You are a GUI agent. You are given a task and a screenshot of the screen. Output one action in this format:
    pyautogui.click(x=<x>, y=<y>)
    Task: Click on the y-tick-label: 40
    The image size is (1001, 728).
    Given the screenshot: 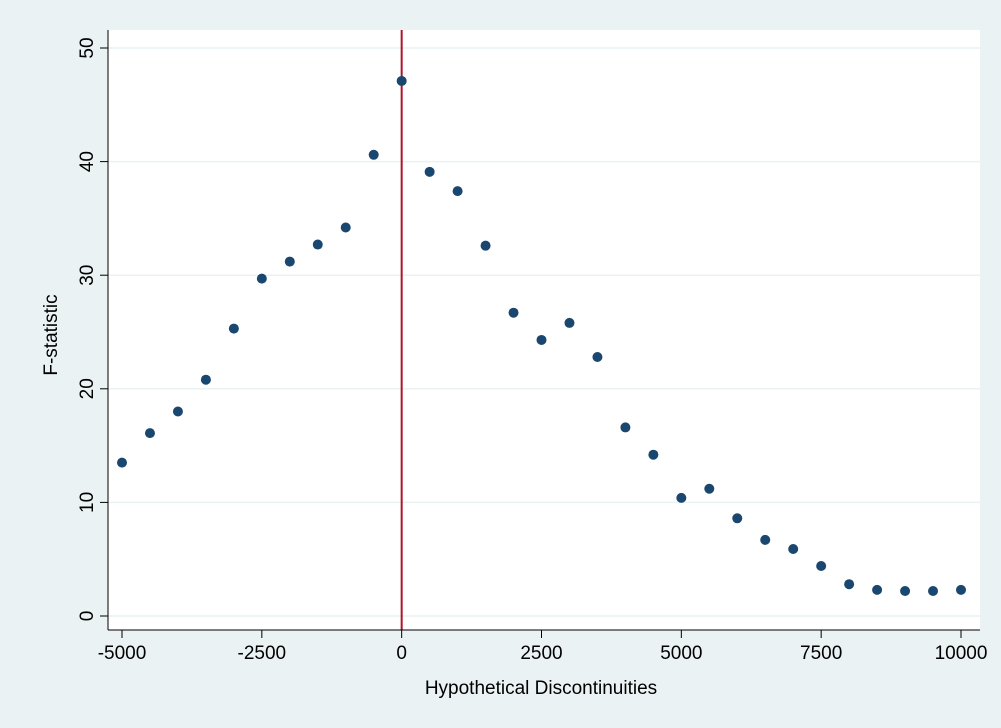 What is the action you would take?
    pyautogui.click(x=87, y=161)
    